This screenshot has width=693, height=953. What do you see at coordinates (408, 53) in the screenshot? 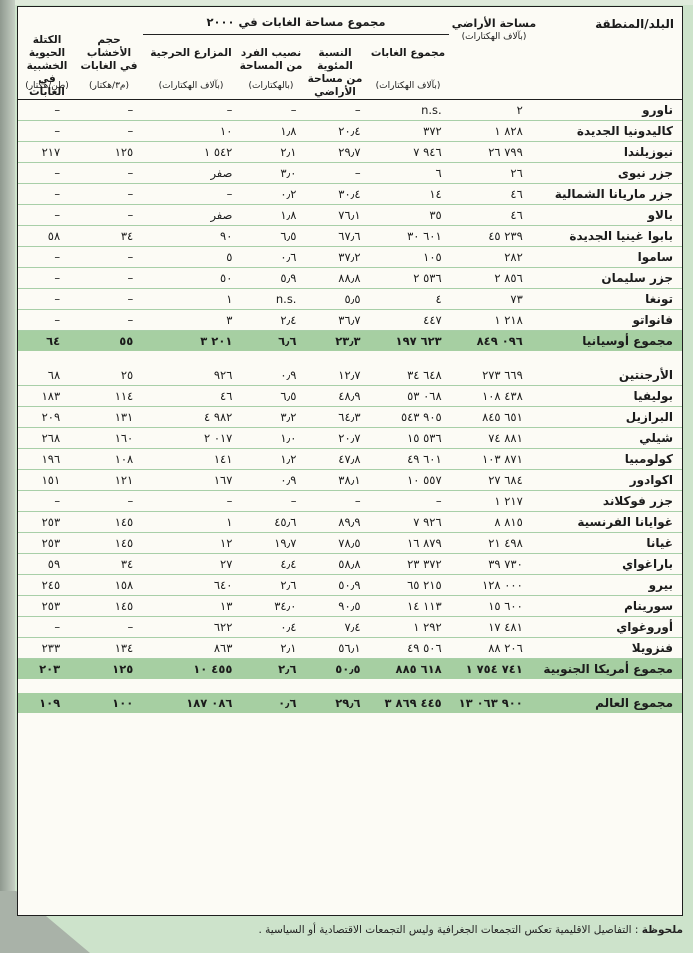
I see `header-line: مجموع الغابات` at bounding box center [408, 53].